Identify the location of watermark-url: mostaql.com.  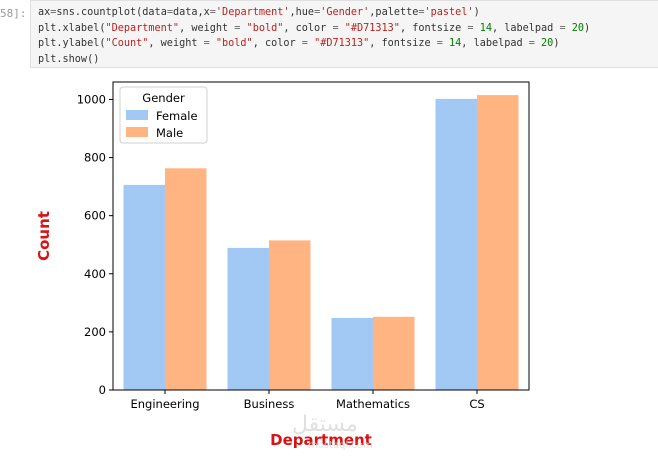
(340, 445).